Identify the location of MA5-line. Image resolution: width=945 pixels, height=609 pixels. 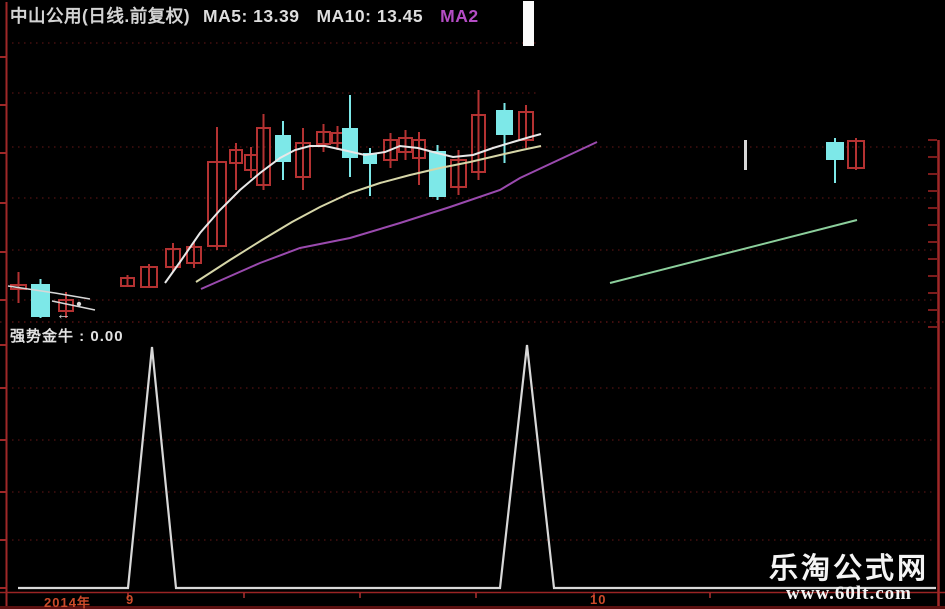
(353, 208).